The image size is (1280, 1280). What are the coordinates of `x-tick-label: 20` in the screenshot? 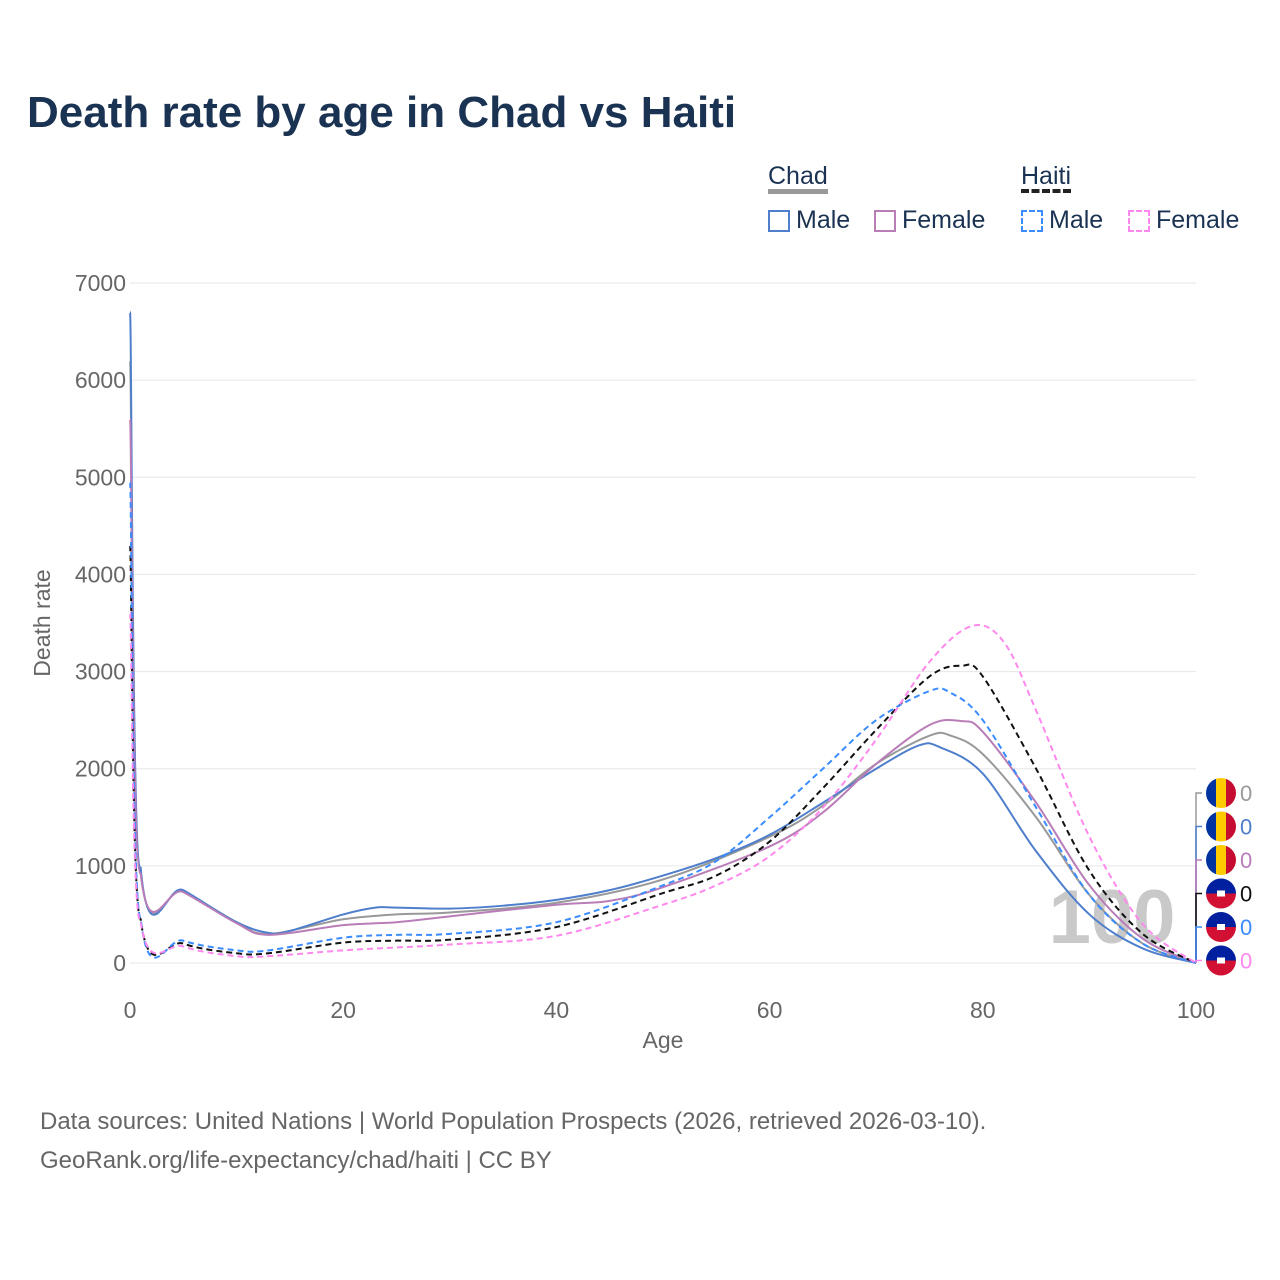 It's located at (343, 1010).